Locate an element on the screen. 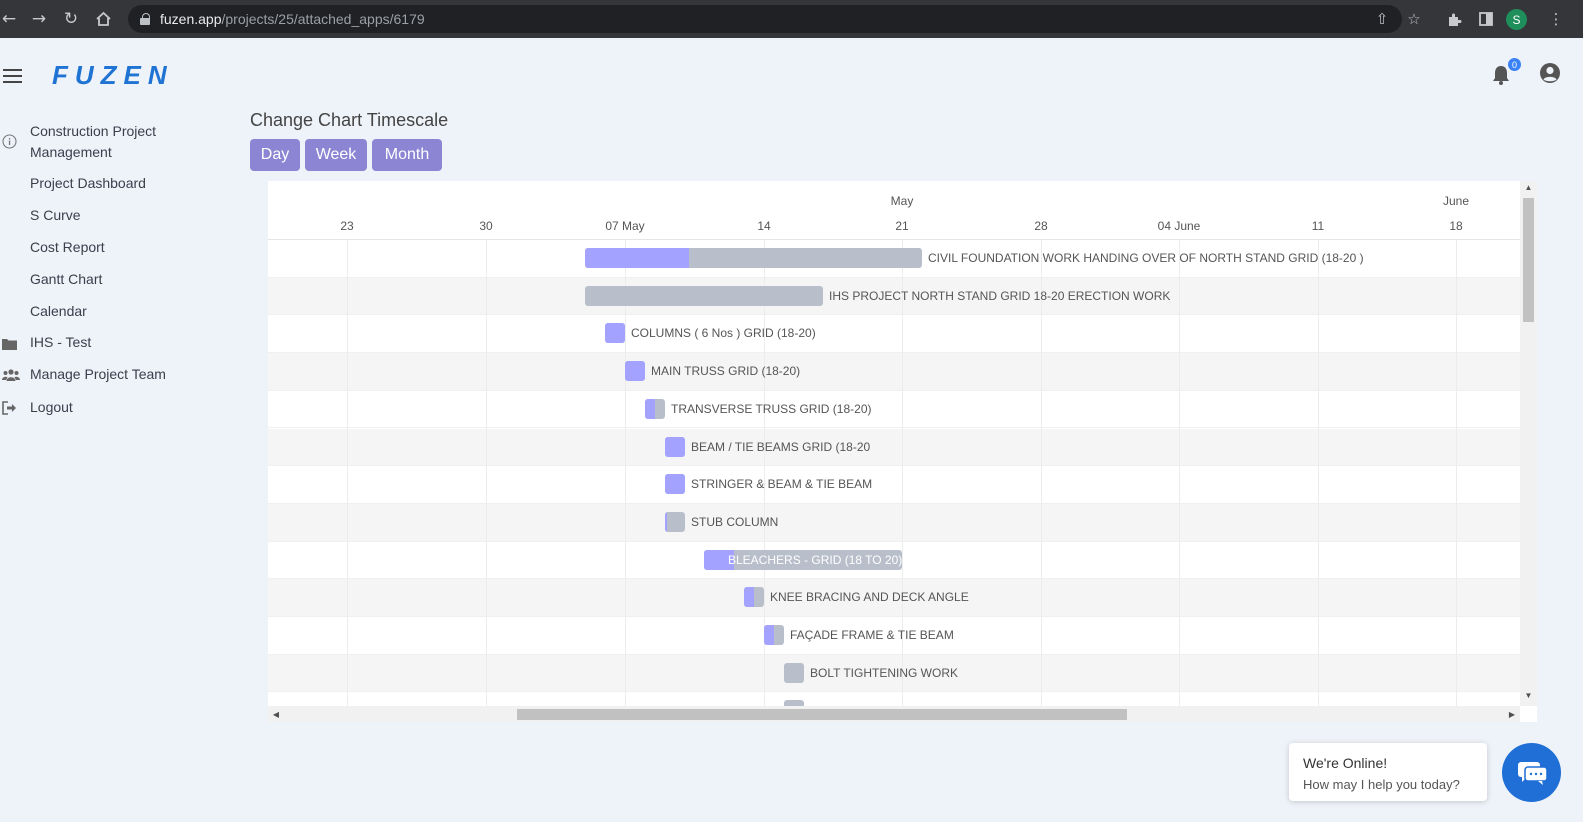 The width and height of the screenshot is (1583, 822). horizontal-scrollbar: ◀ ▶ is located at coordinates (894, 714).